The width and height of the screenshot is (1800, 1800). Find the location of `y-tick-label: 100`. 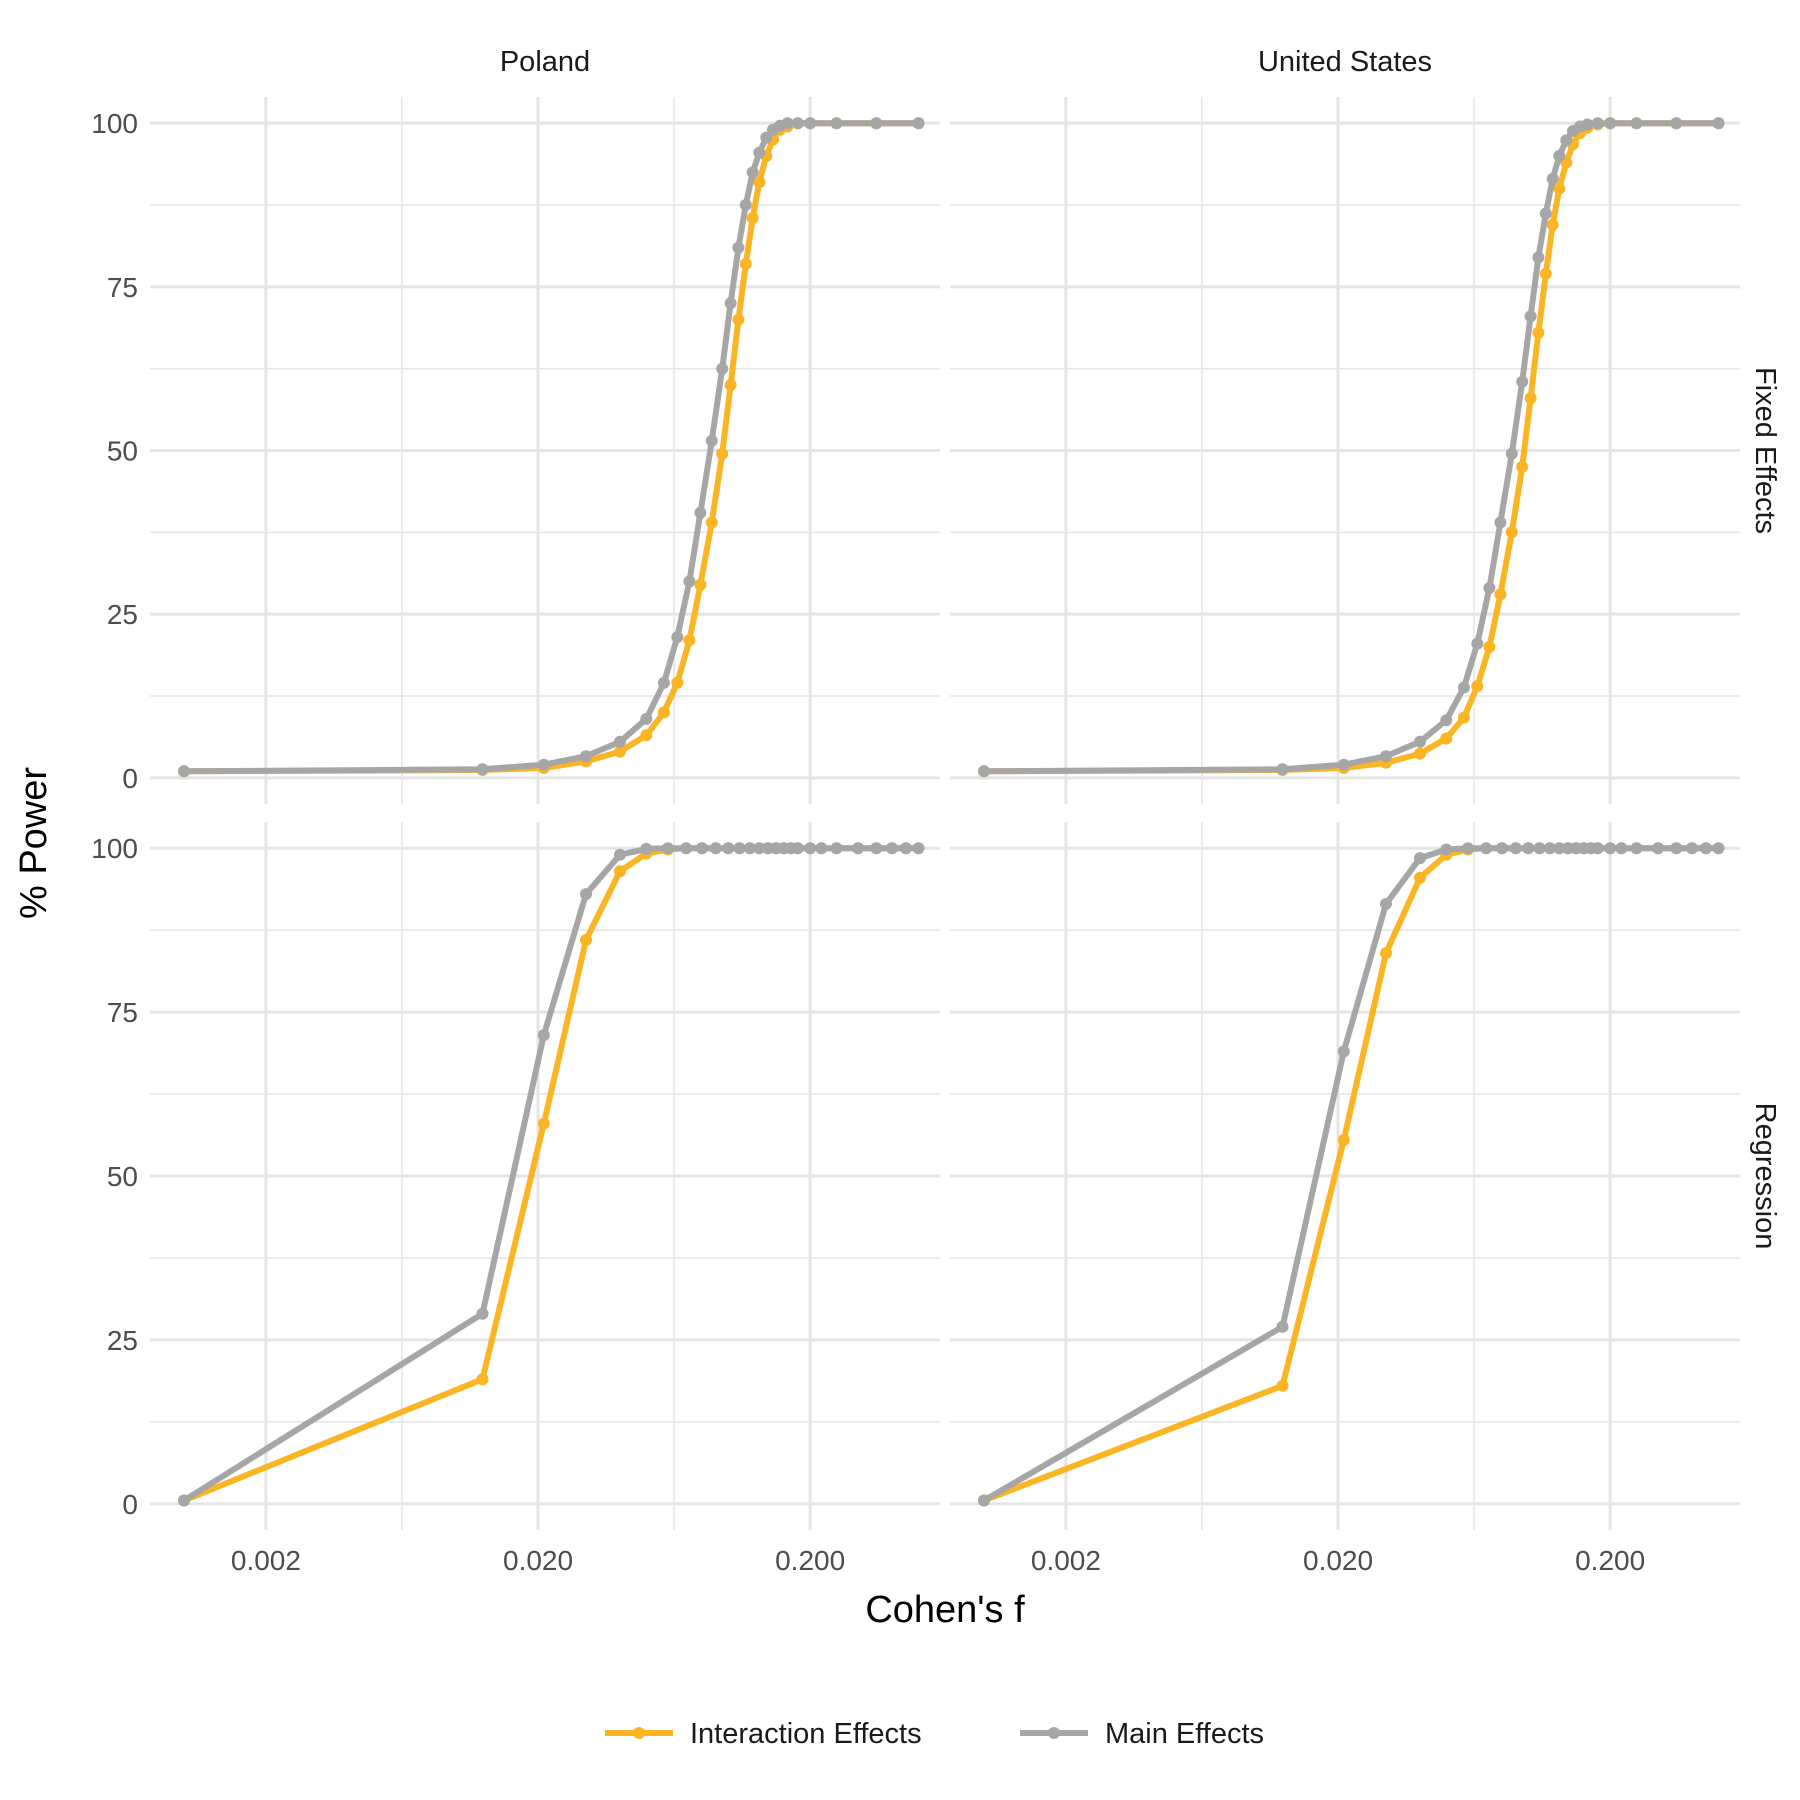

y-tick-label: 100 is located at coordinates (114, 848).